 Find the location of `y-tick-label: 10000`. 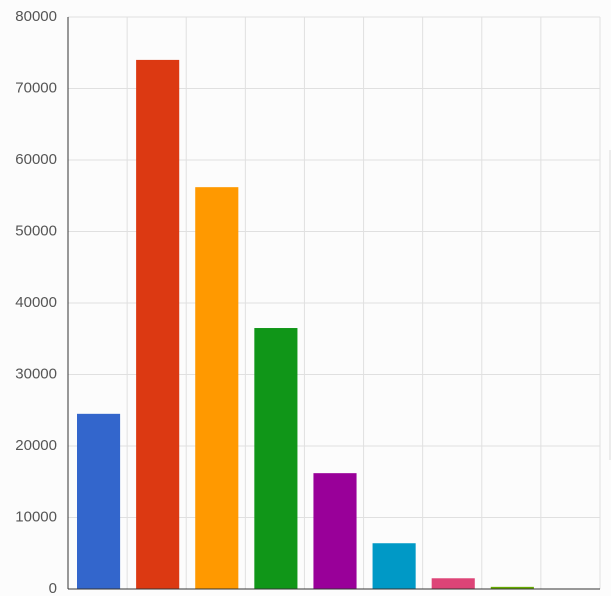

y-tick-label: 10000 is located at coordinates (36, 516).